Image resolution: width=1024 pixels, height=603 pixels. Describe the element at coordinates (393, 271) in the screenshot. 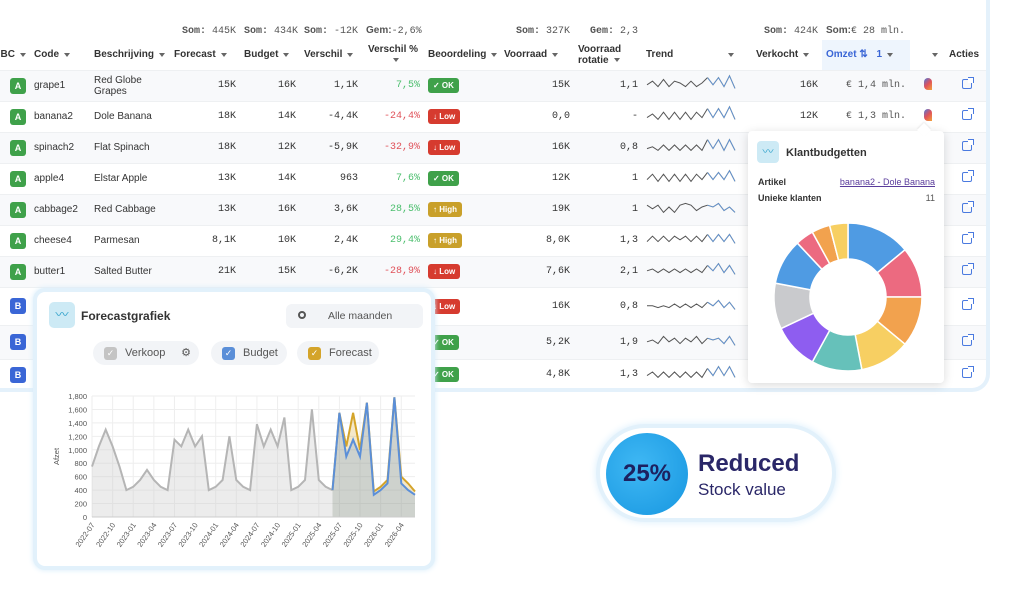

I see `verschil-pct-cell: -28,9%` at that location.